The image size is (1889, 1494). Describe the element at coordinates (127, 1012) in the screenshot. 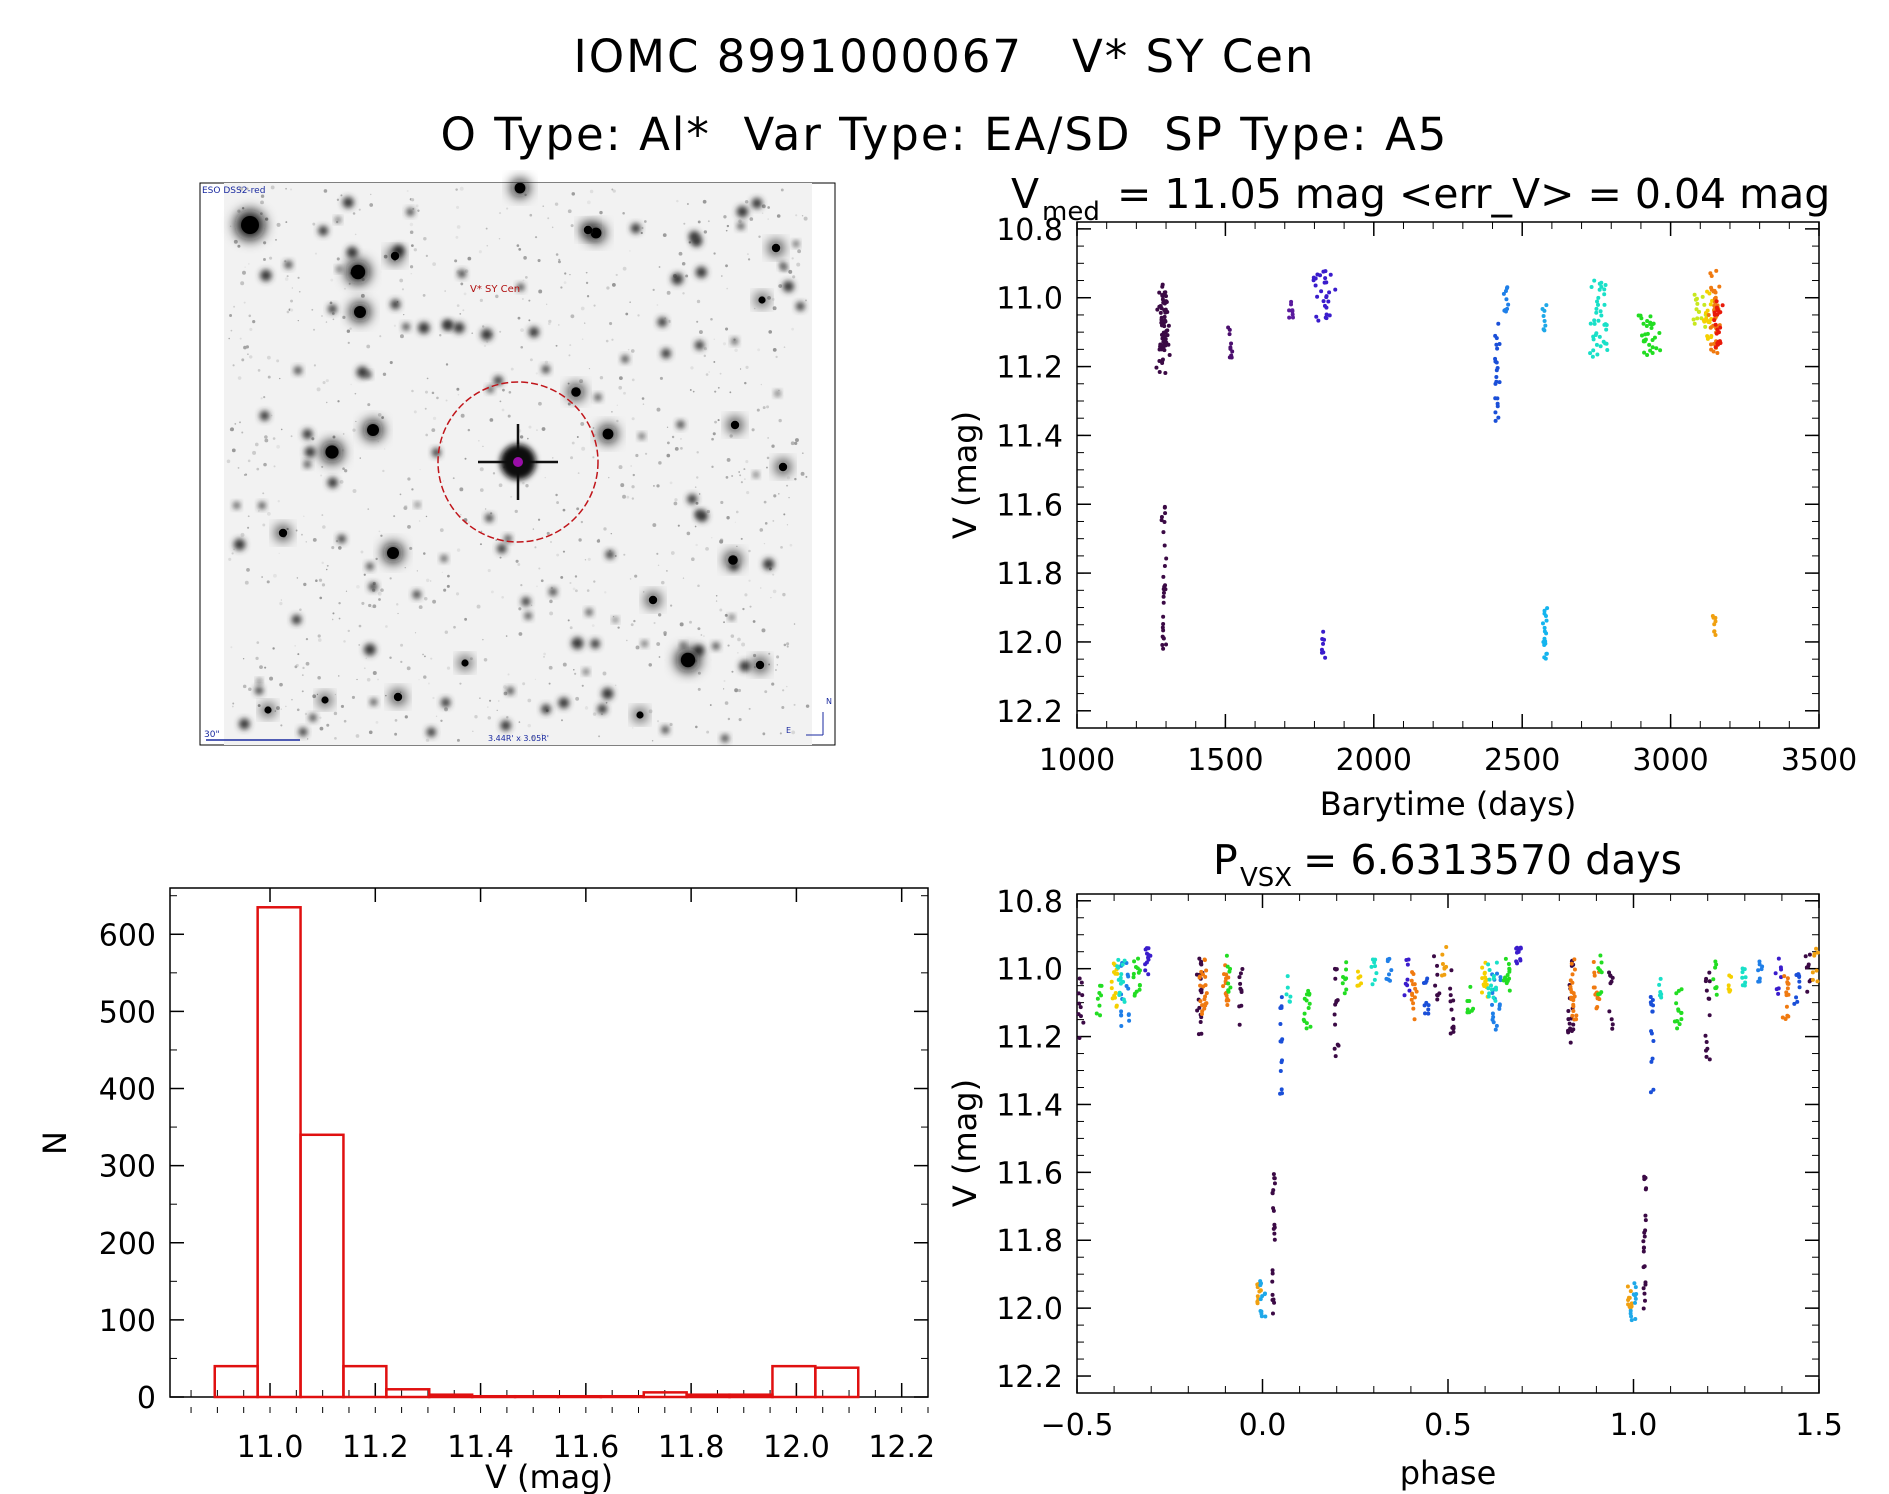

I see `y-tick-label: 500` at that location.